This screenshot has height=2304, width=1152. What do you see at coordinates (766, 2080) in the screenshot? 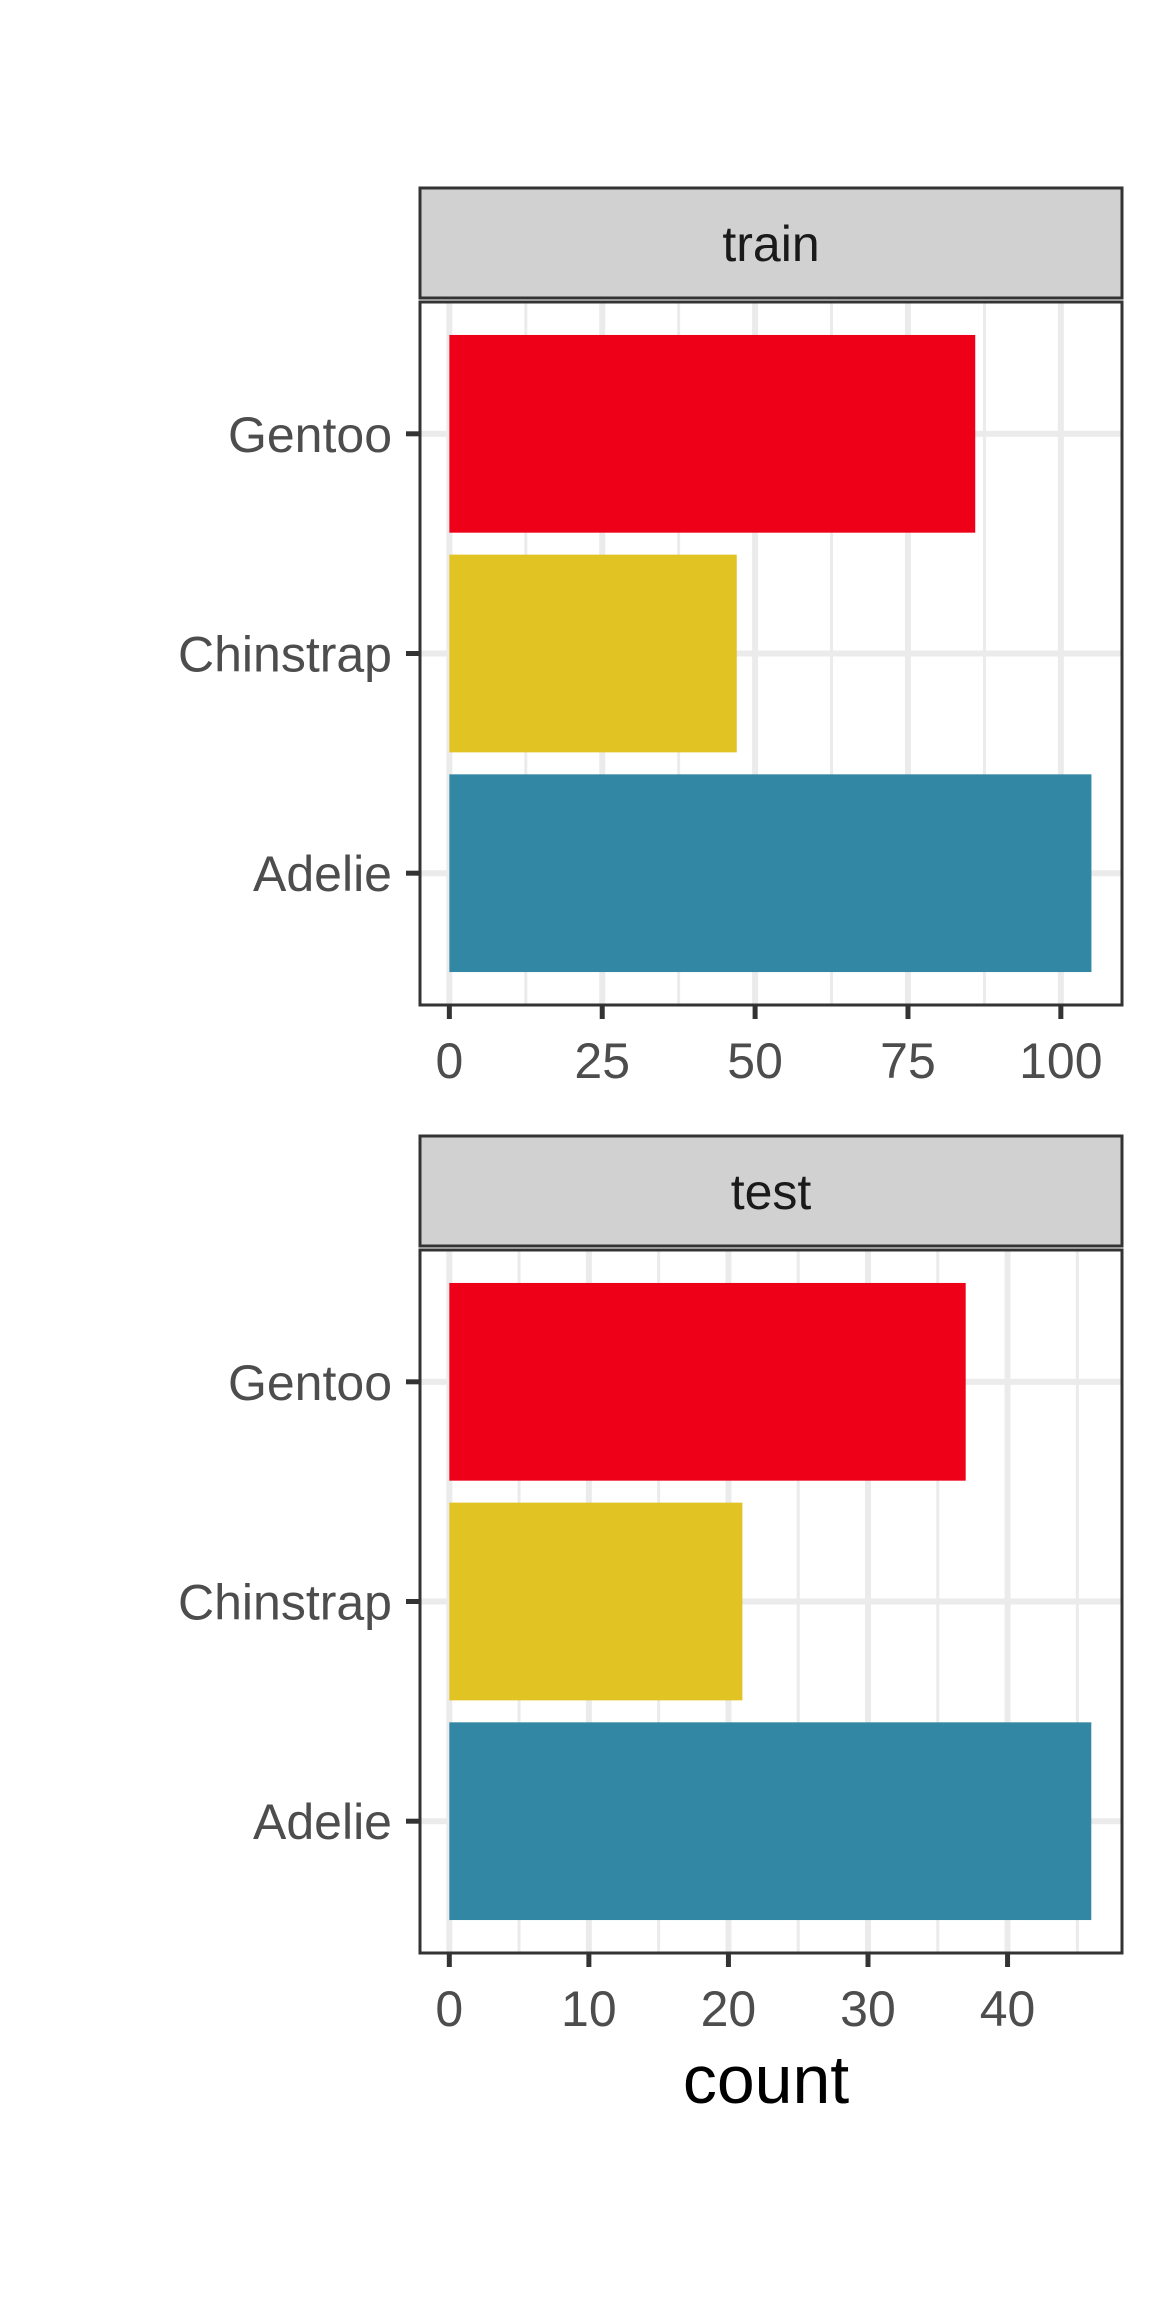
I see `x-axis-title: count` at bounding box center [766, 2080].